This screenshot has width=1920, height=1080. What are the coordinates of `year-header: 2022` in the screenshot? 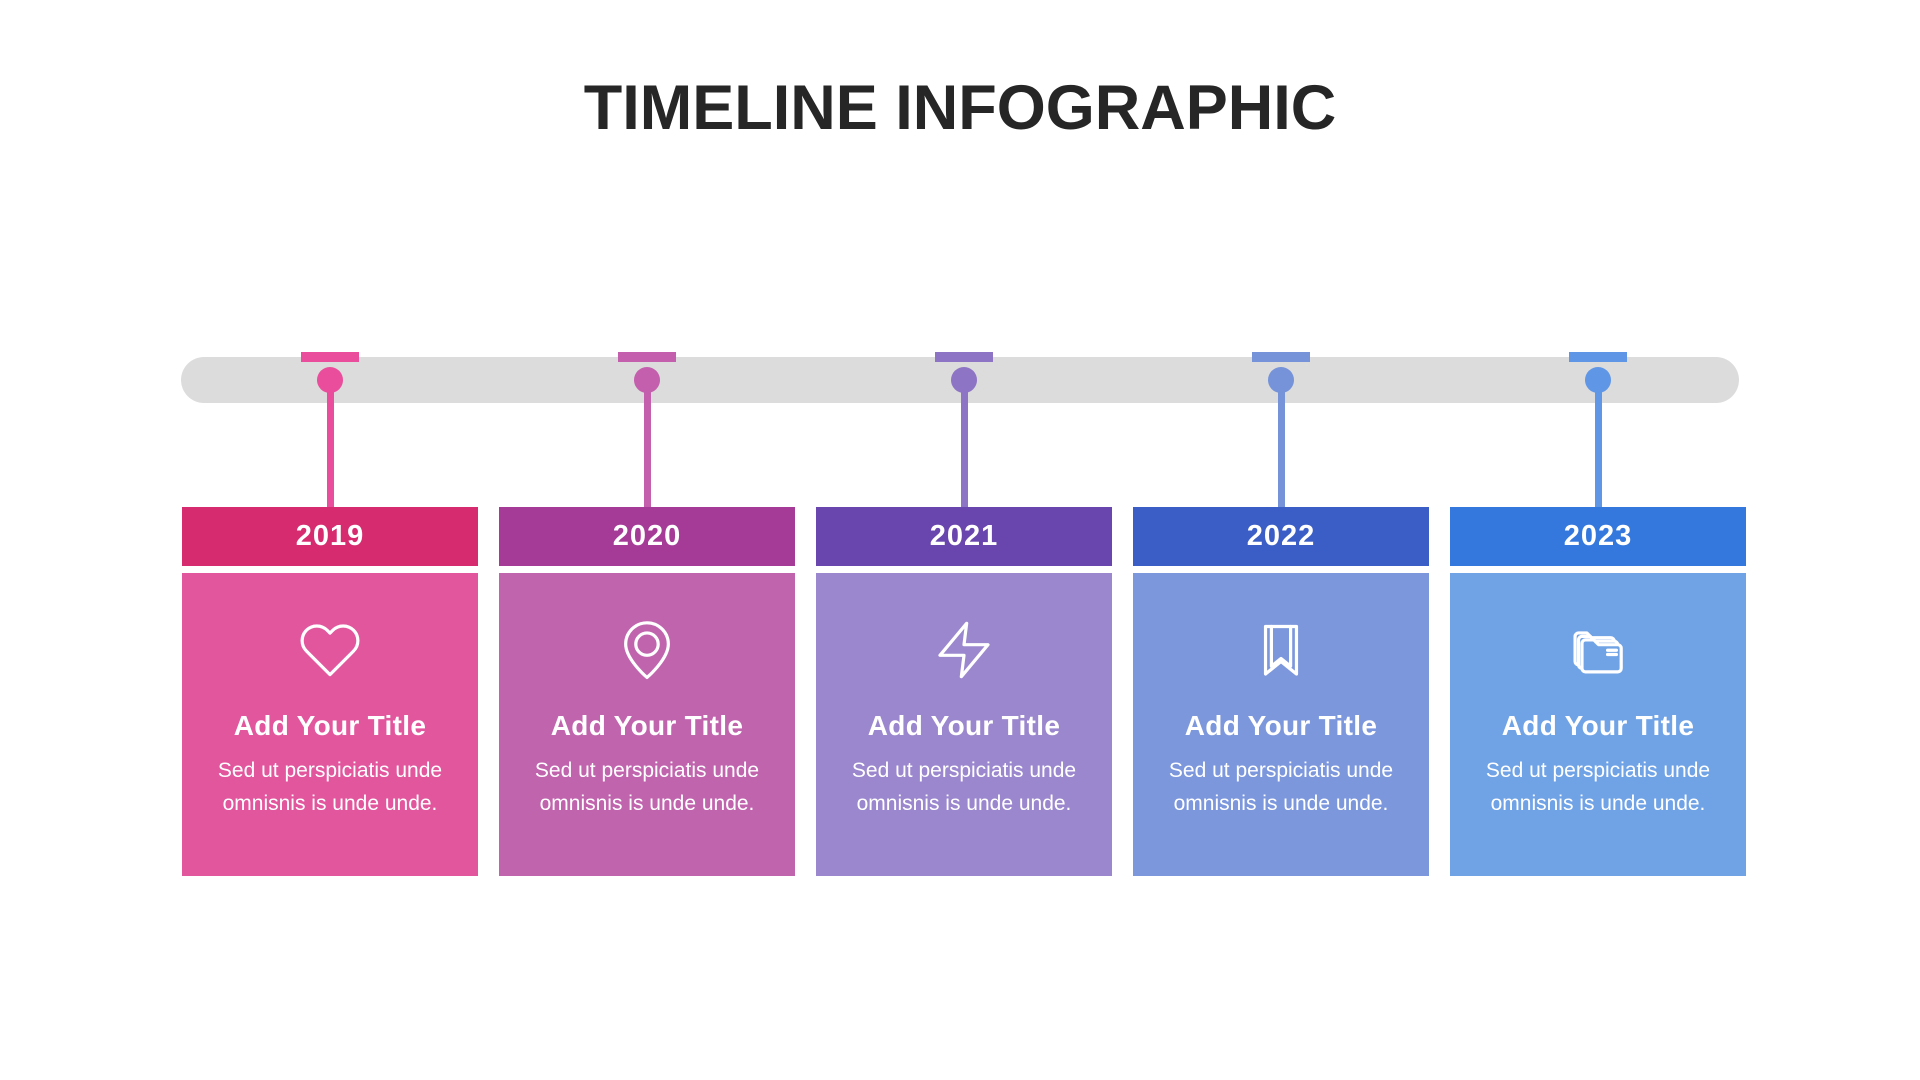 It's located at (1281, 536).